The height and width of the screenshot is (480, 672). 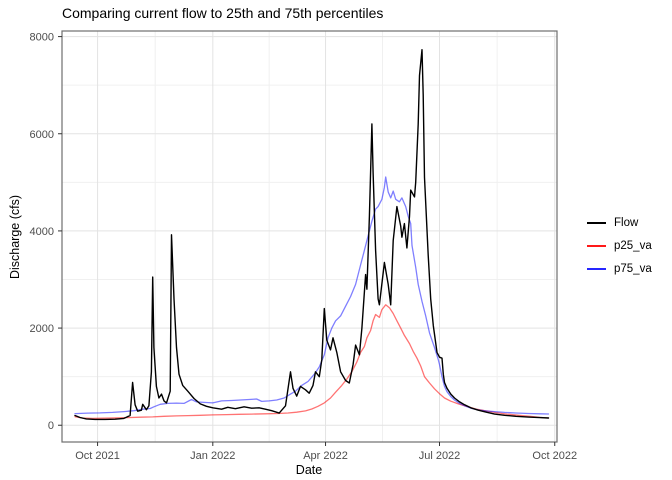 I want to click on p25-line-key-icon, so click(x=596, y=245).